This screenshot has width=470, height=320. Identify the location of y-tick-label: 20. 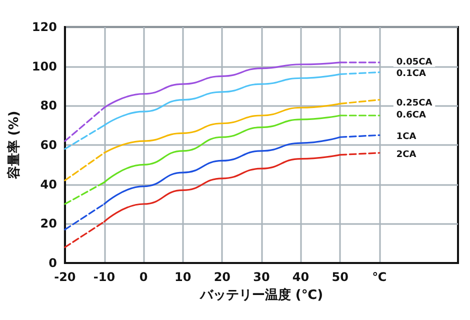
(48, 223).